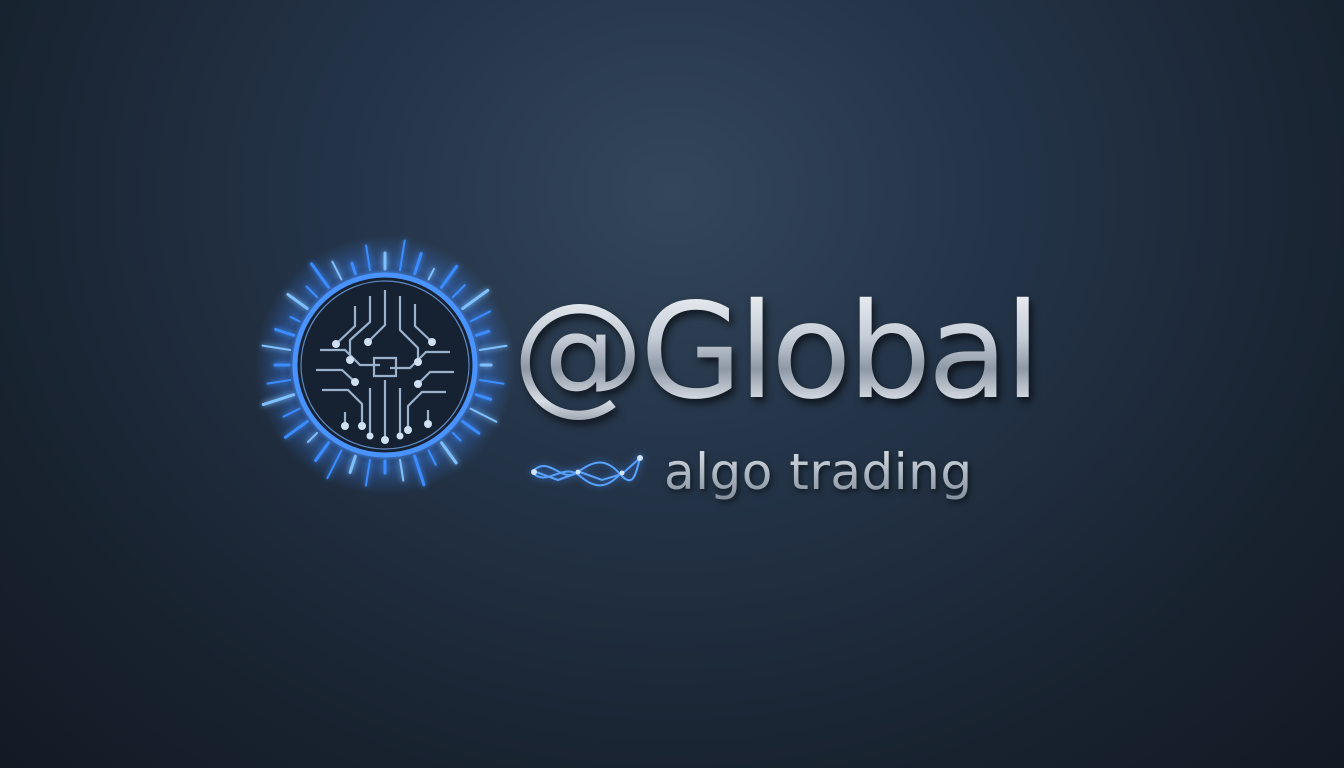 This screenshot has height=768, width=1344. I want to click on circuit-sun-icon, so click(385, 365).